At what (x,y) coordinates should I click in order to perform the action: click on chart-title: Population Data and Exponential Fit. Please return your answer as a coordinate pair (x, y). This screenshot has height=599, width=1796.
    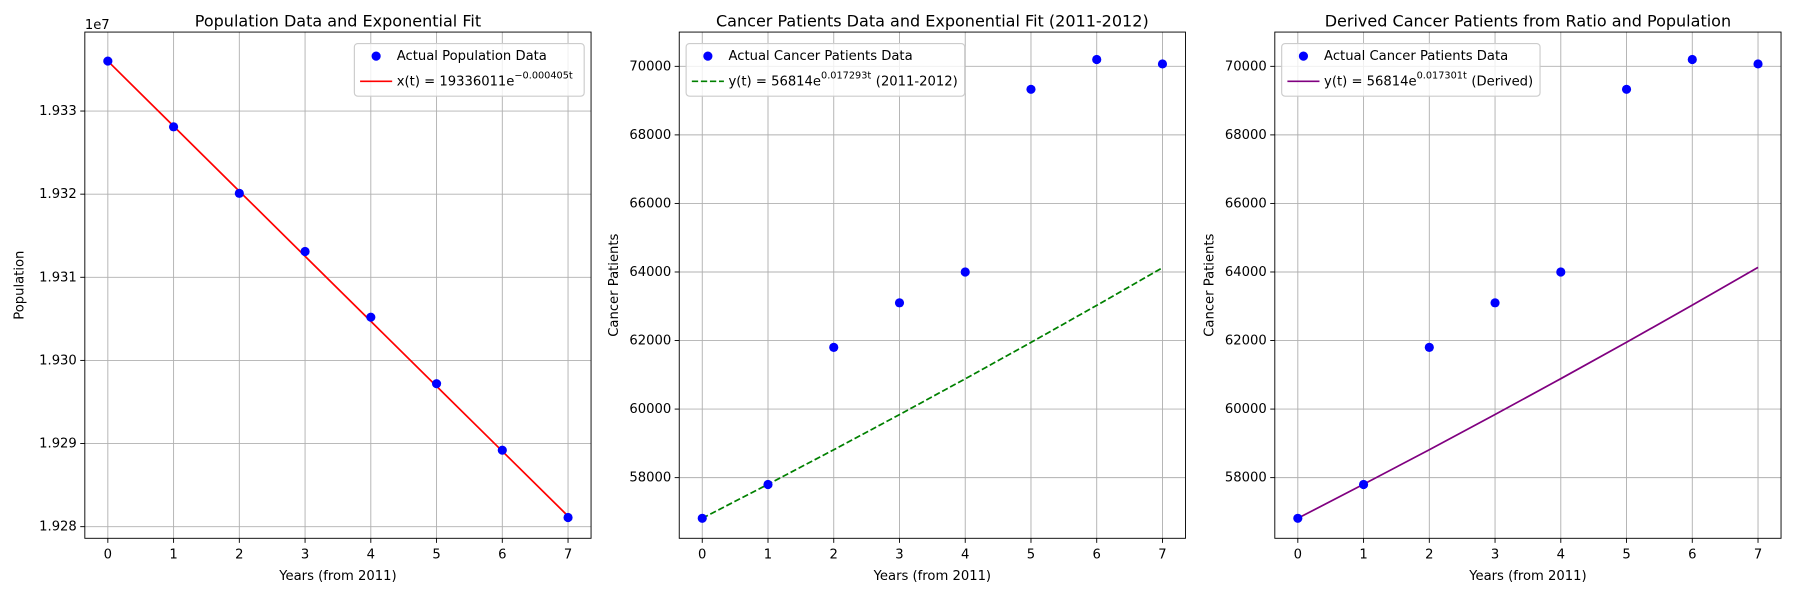
    Looking at the image, I should click on (338, 20).